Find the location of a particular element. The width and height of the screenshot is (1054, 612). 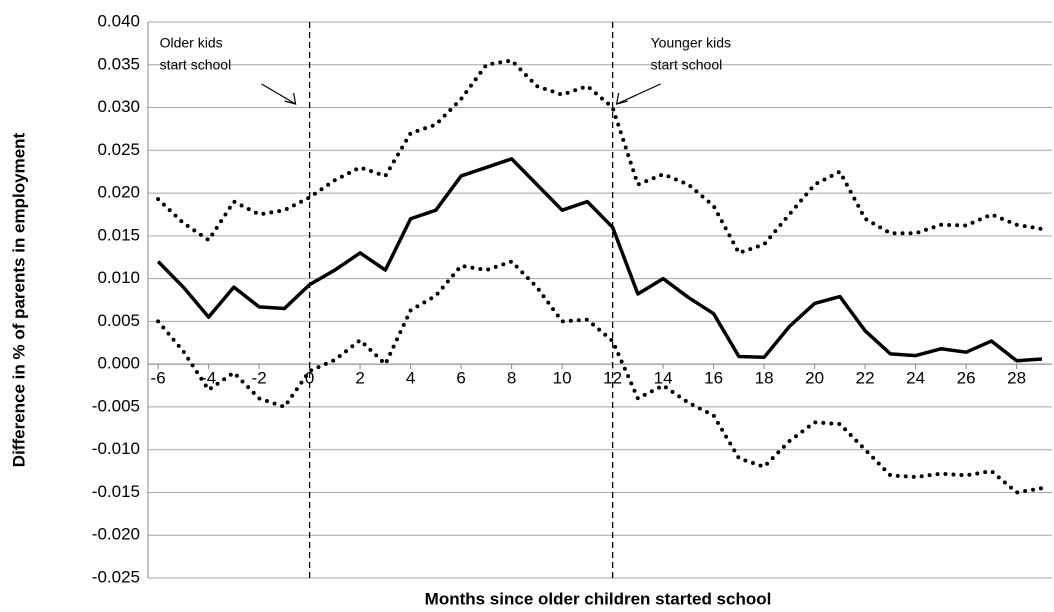

x-tick-label: 10 is located at coordinates (562, 378).